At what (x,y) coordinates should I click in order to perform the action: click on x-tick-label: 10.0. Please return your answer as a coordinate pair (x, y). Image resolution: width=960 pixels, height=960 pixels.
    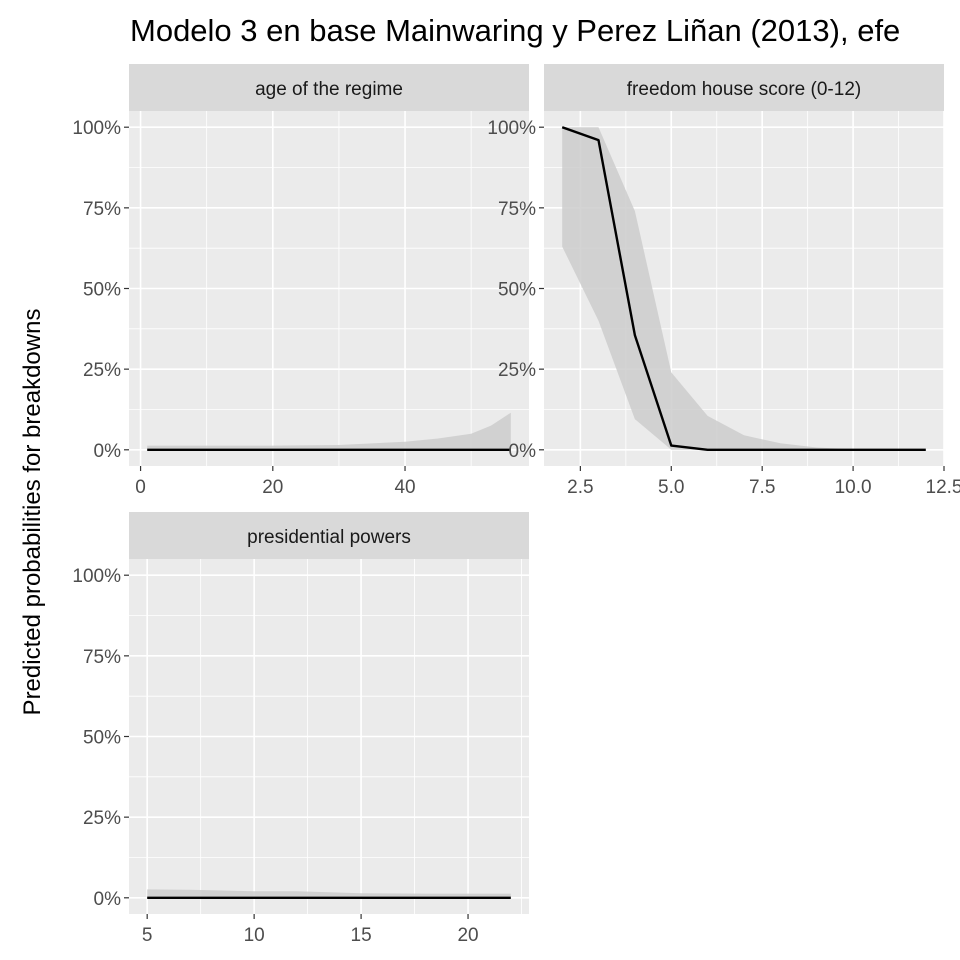
    Looking at the image, I should click on (853, 487).